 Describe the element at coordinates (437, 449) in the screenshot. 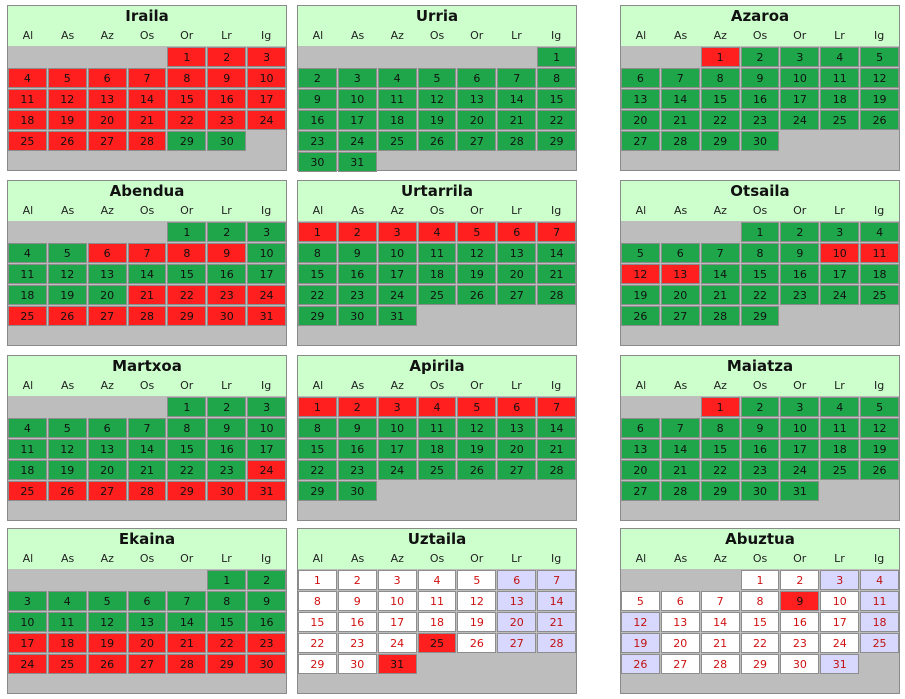

I see `day-cell: 18` at that location.